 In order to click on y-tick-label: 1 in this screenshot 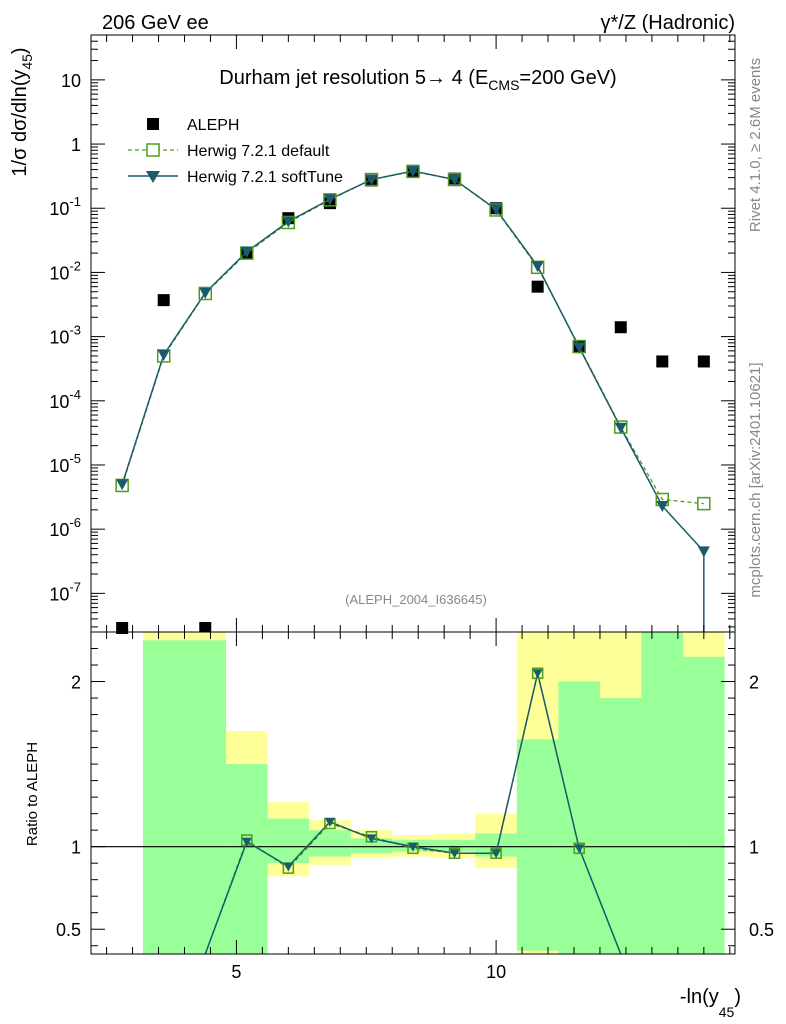, I will do `click(76, 145)`.